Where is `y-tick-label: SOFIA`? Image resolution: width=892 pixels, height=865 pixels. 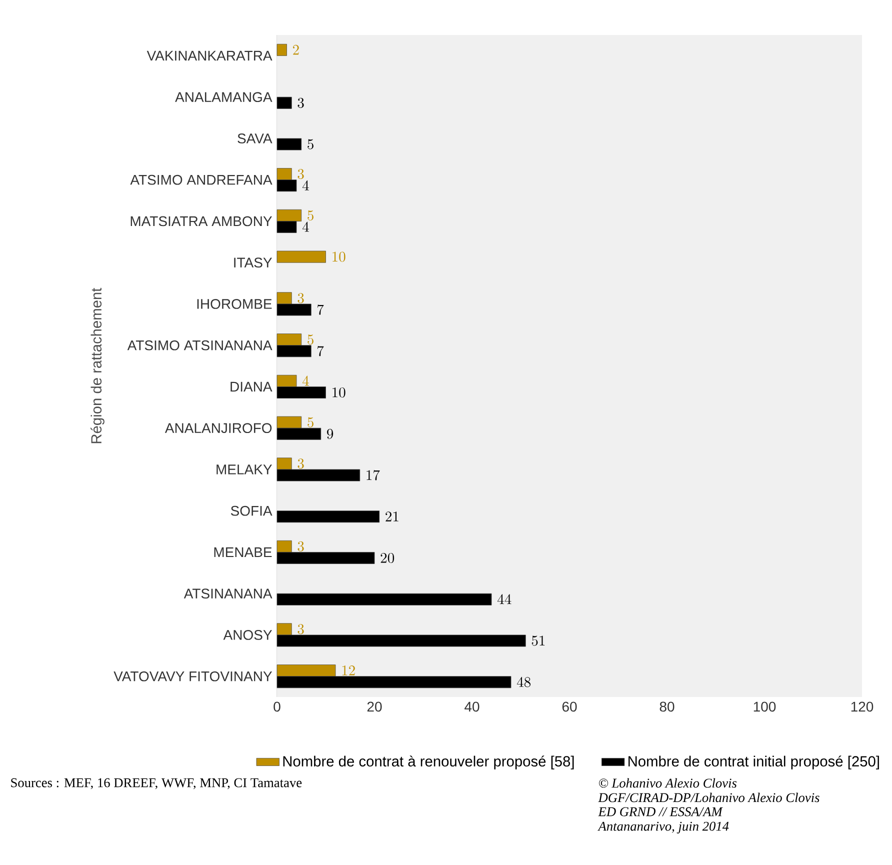
y-tick-label: SOFIA is located at coordinates (251, 511).